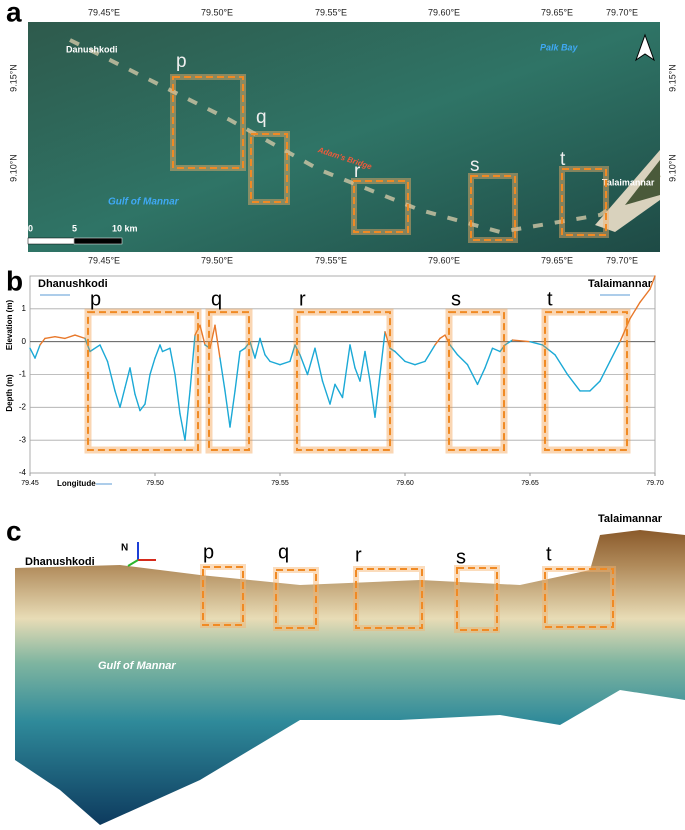 This screenshot has height=830, width=685. What do you see at coordinates (23, 406) in the screenshot?
I see `y-tick-label: -2` at bounding box center [23, 406].